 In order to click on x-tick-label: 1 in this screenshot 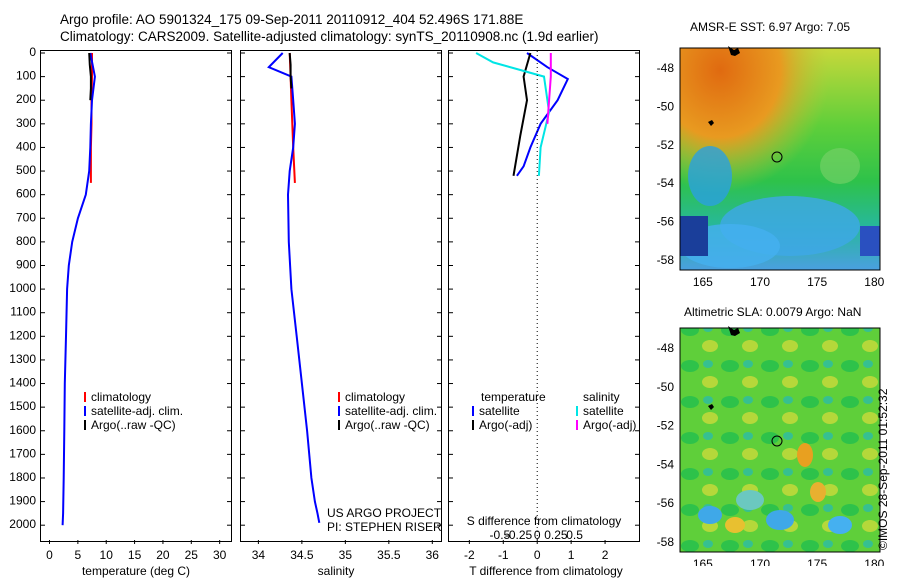, I will do `click(571, 555)`.